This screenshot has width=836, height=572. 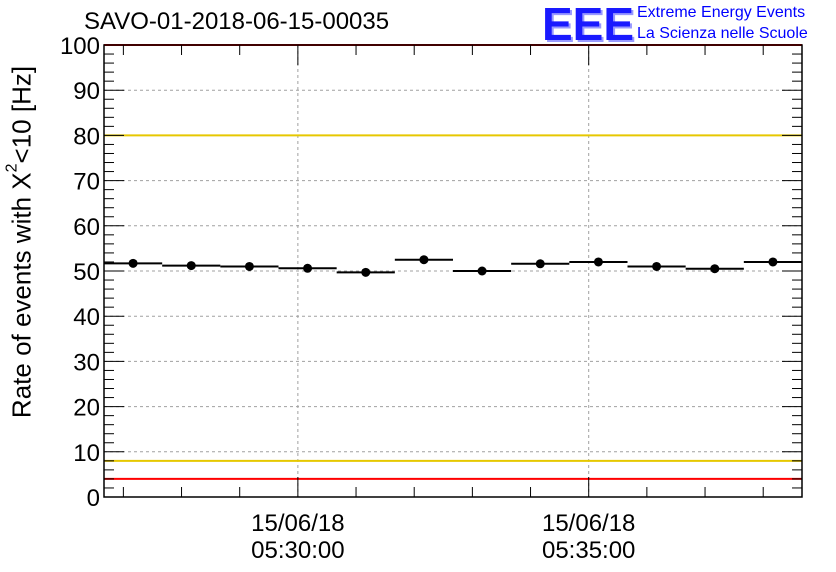 I want to click on y-tick-label: 100, so click(x=80, y=46).